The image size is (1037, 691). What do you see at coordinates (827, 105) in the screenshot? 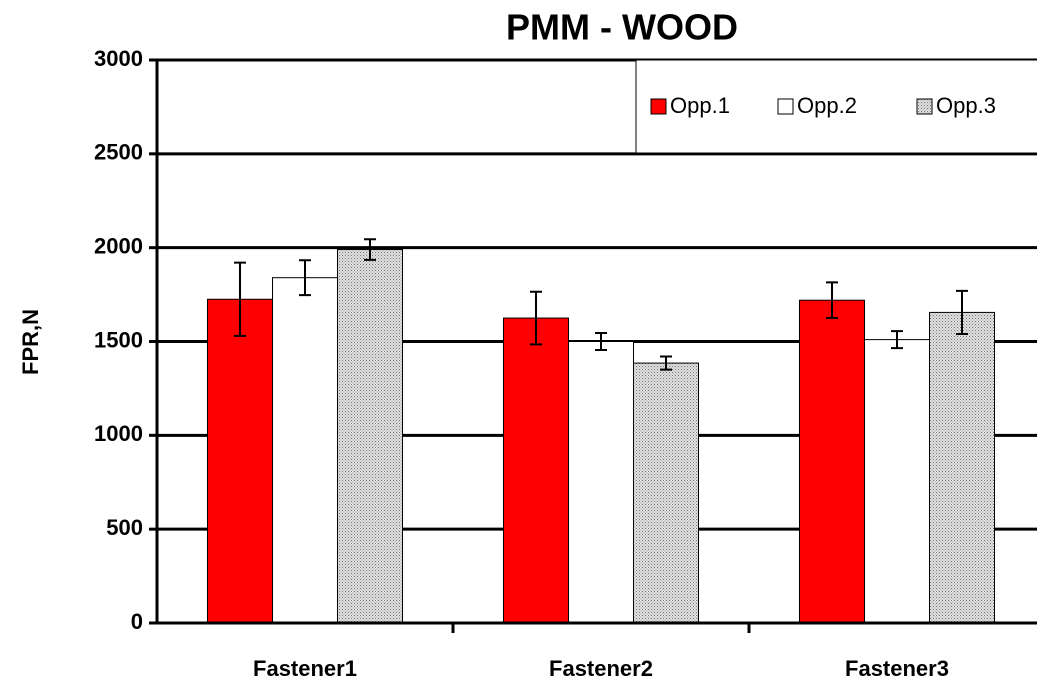
I see `legend-label: Opp.2` at bounding box center [827, 105].